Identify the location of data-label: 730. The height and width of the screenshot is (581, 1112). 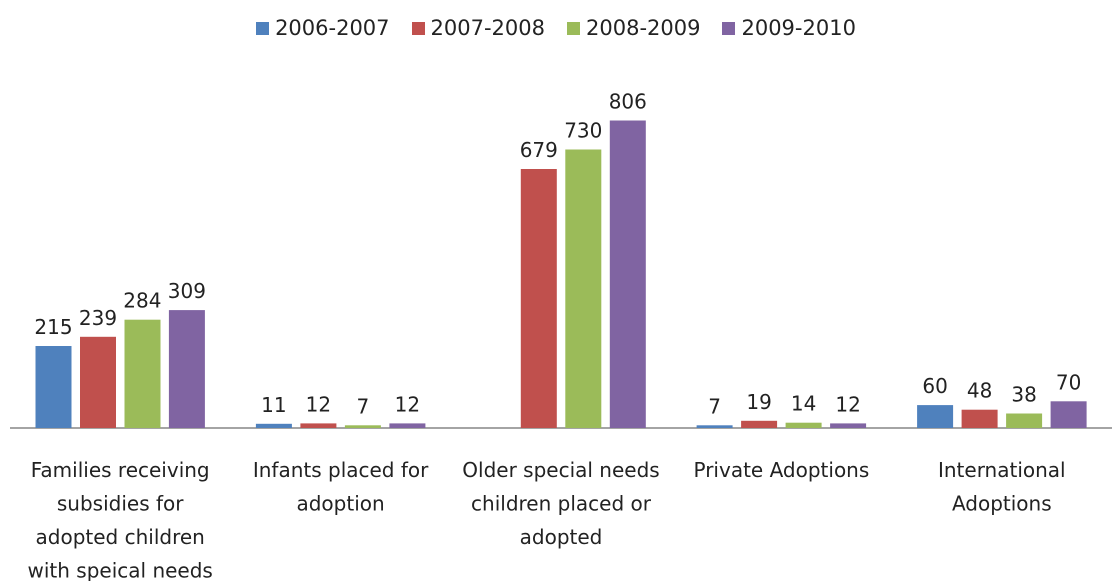
(583, 131).